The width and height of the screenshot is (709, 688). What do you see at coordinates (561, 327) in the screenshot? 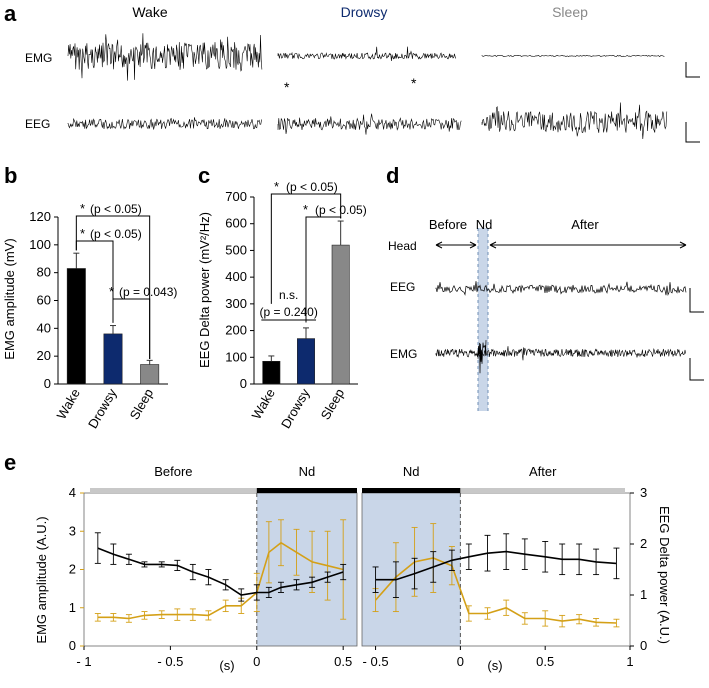
I see `panel-d-traces` at bounding box center [561, 327].